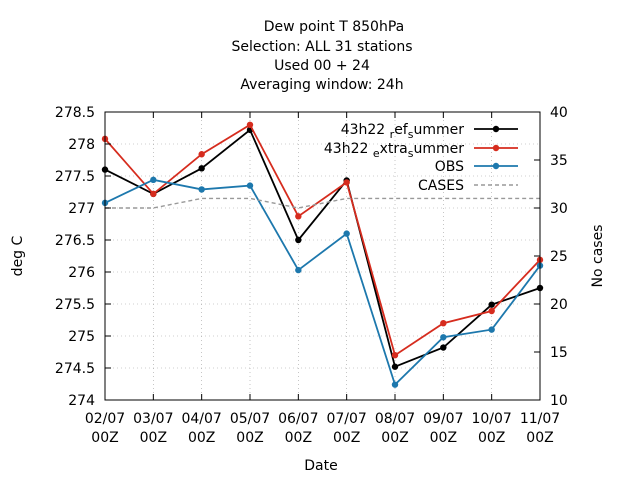  What do you see at coordinates (75, 369) in the screenshot?
I see `y-tick-label: 274.5` at bounding box center [75, 369].